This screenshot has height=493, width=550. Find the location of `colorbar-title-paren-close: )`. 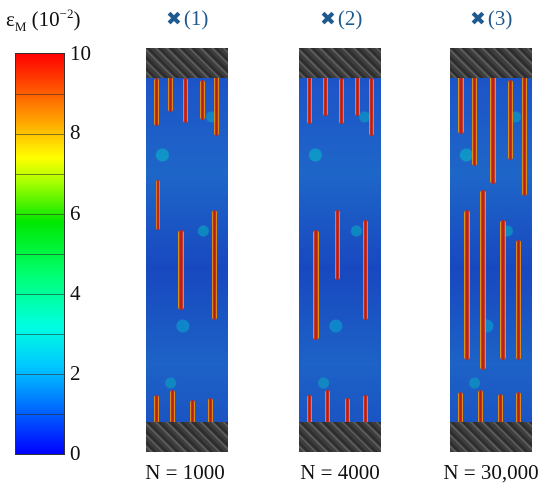

colorbar-title-paren-close: ) is located at coordinates (77, 19).